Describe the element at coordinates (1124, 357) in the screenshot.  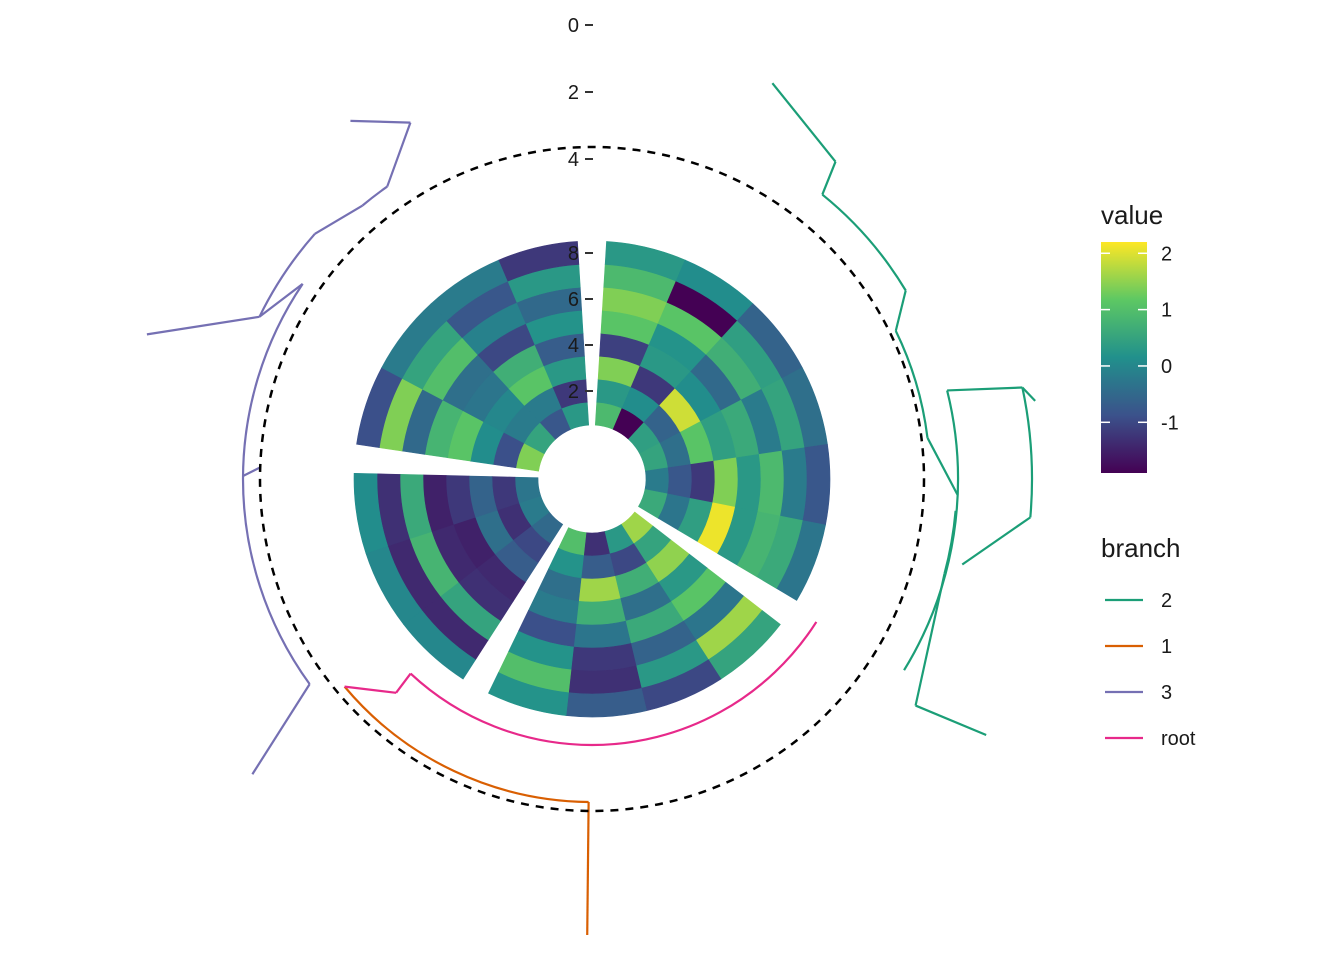
I see `legend-value-colorbar` at that location.